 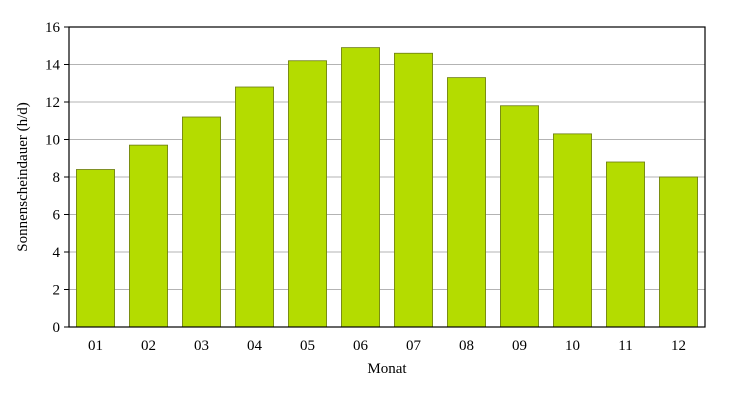 What do you see at coordinates (53, 66) in the screenshot?
I see `y-tick-label-14: 14` at bounding box center [53, 66].